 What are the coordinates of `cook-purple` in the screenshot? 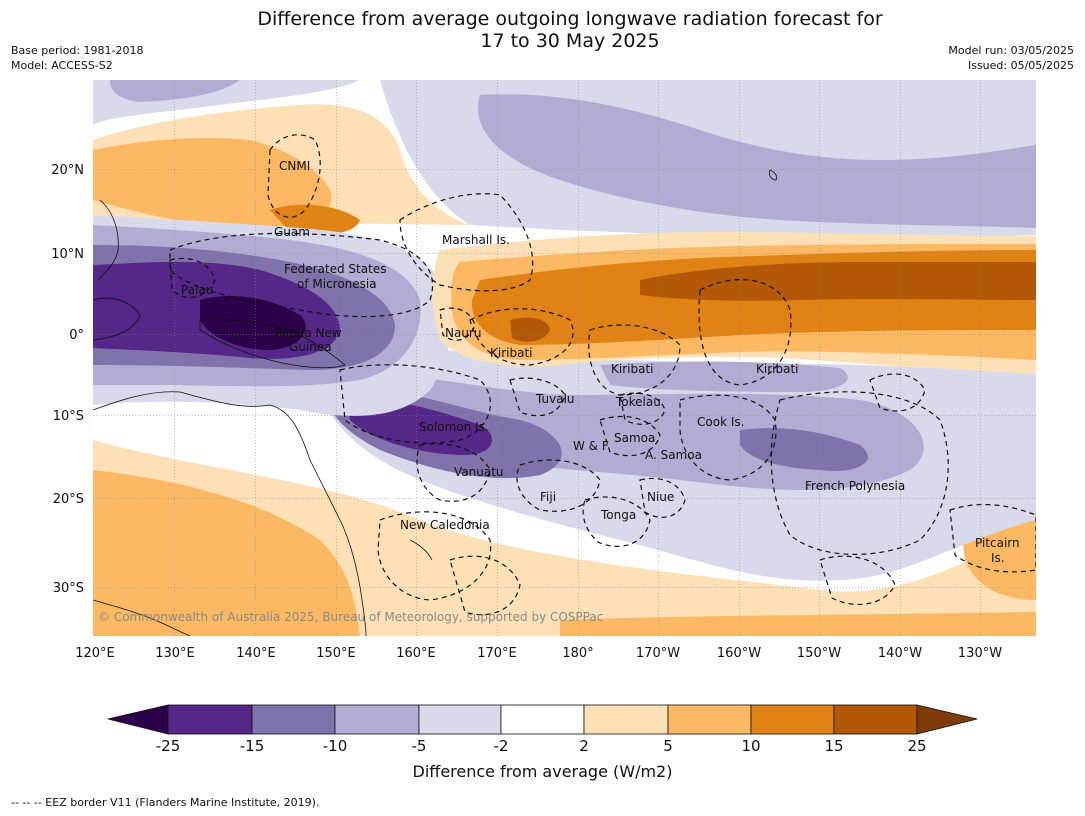 It's located at (804, 449).